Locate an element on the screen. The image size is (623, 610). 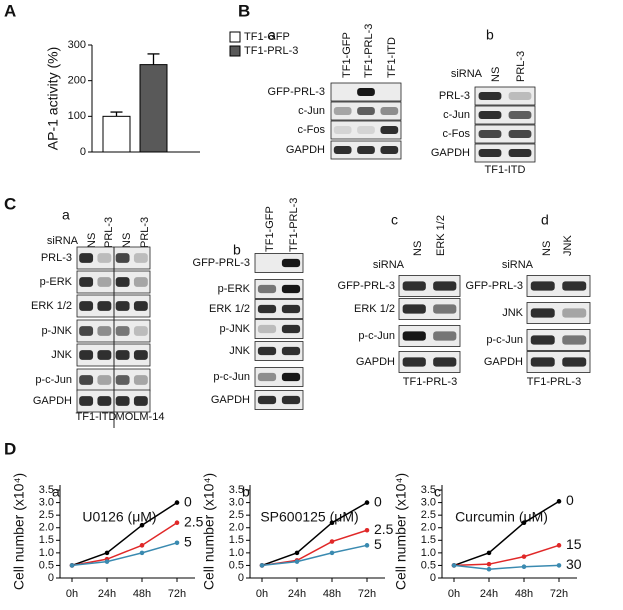
row-label: GFP-PRL-3 is located at coordinates (366, 286).